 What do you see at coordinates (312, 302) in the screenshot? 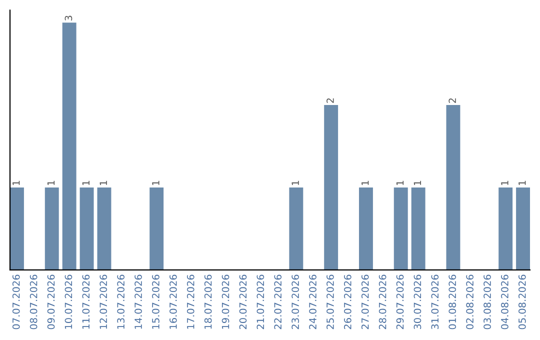
I see `x-tick-label: 24.07.2026` at bounding box center [312, 302].